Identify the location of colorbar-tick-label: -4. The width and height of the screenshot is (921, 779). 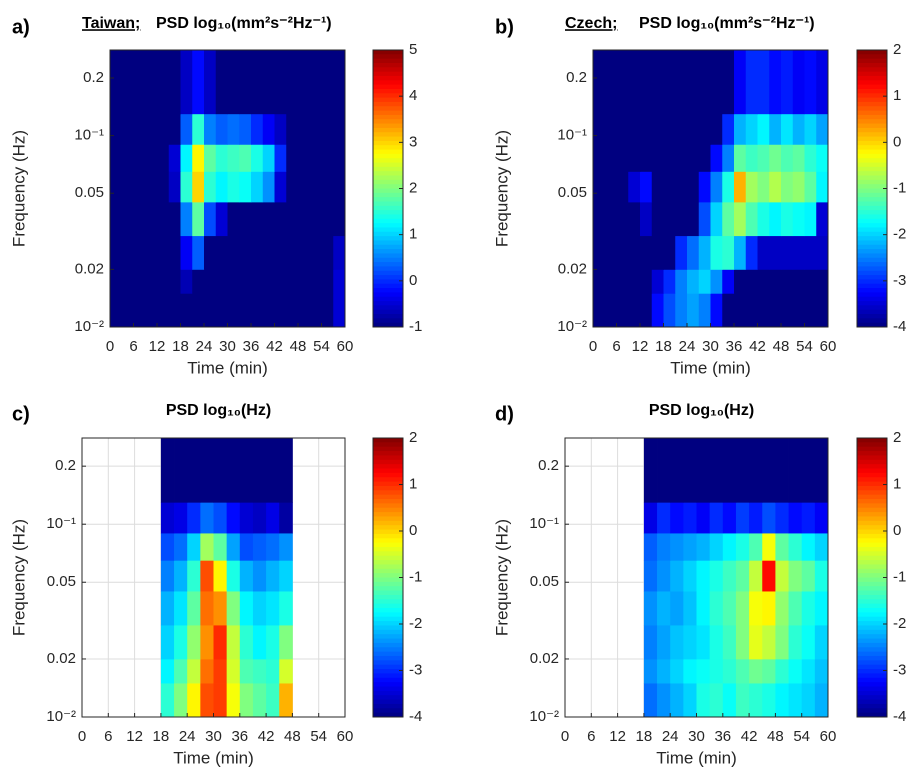
(899, 716).